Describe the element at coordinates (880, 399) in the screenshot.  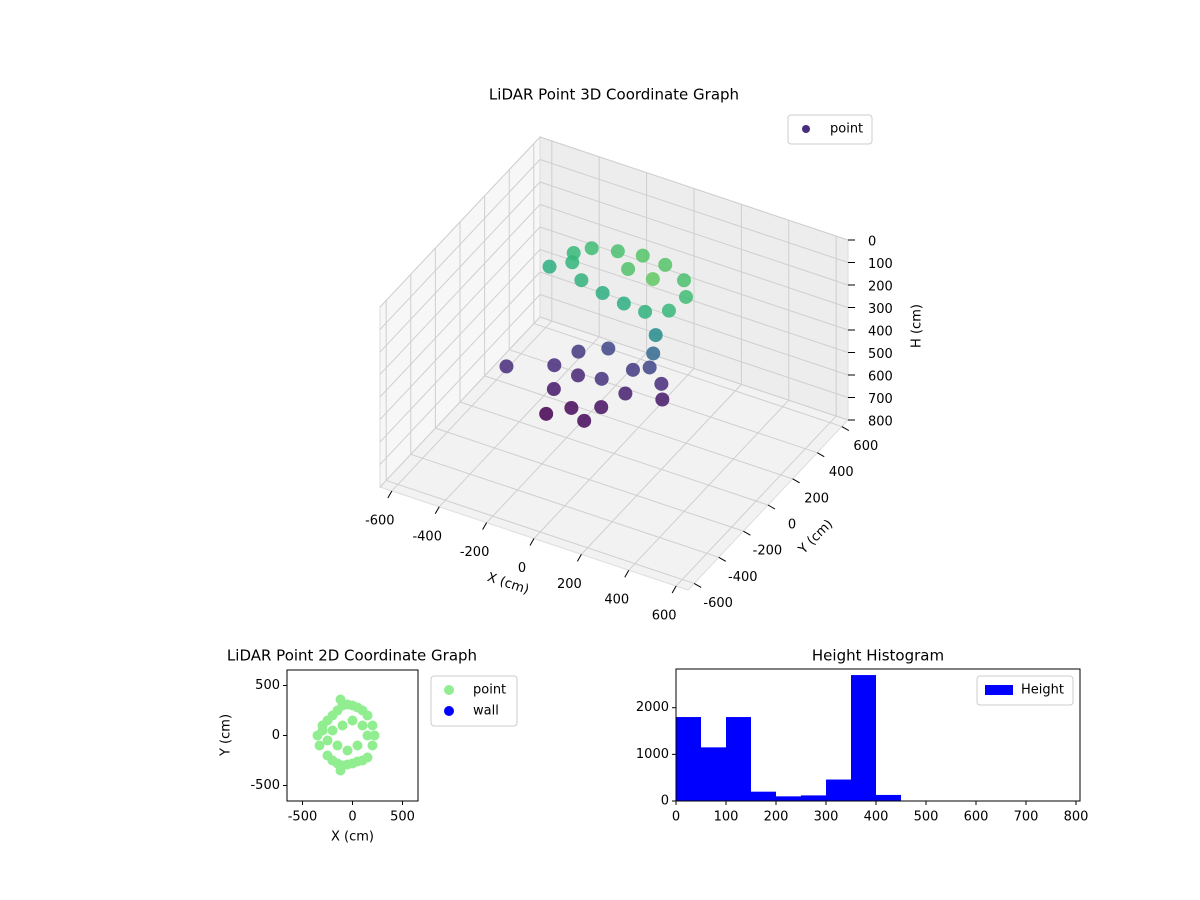
I see `z-tick-label: 700` at that location.